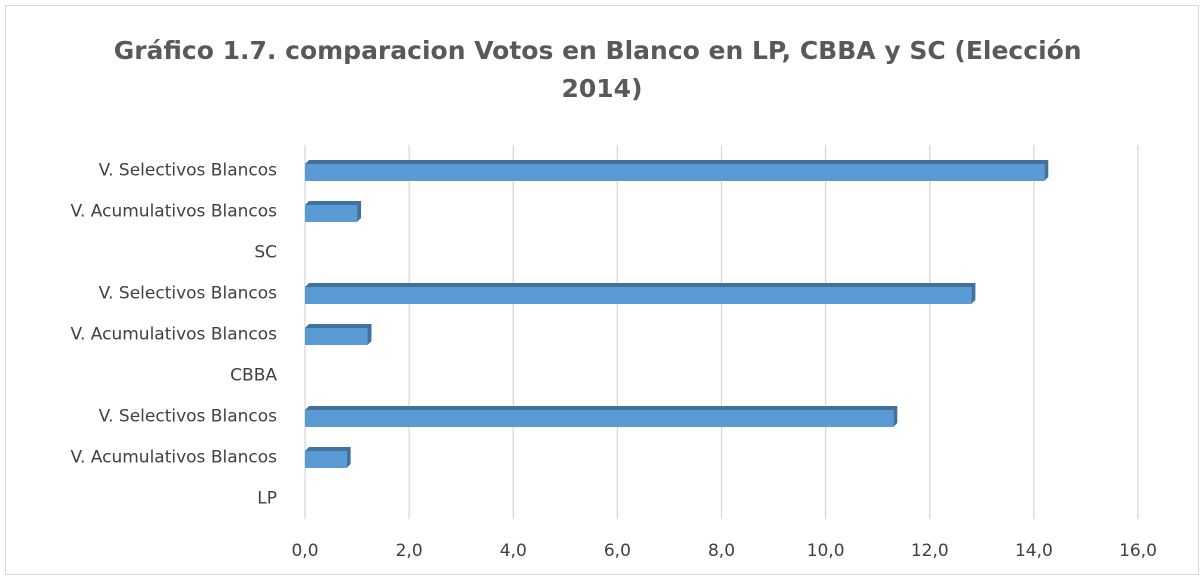  What do you see at coordinates (617, 551) in the screenshot?
I see `x-tick-label: 6,0` at bounding box center [617, 551].